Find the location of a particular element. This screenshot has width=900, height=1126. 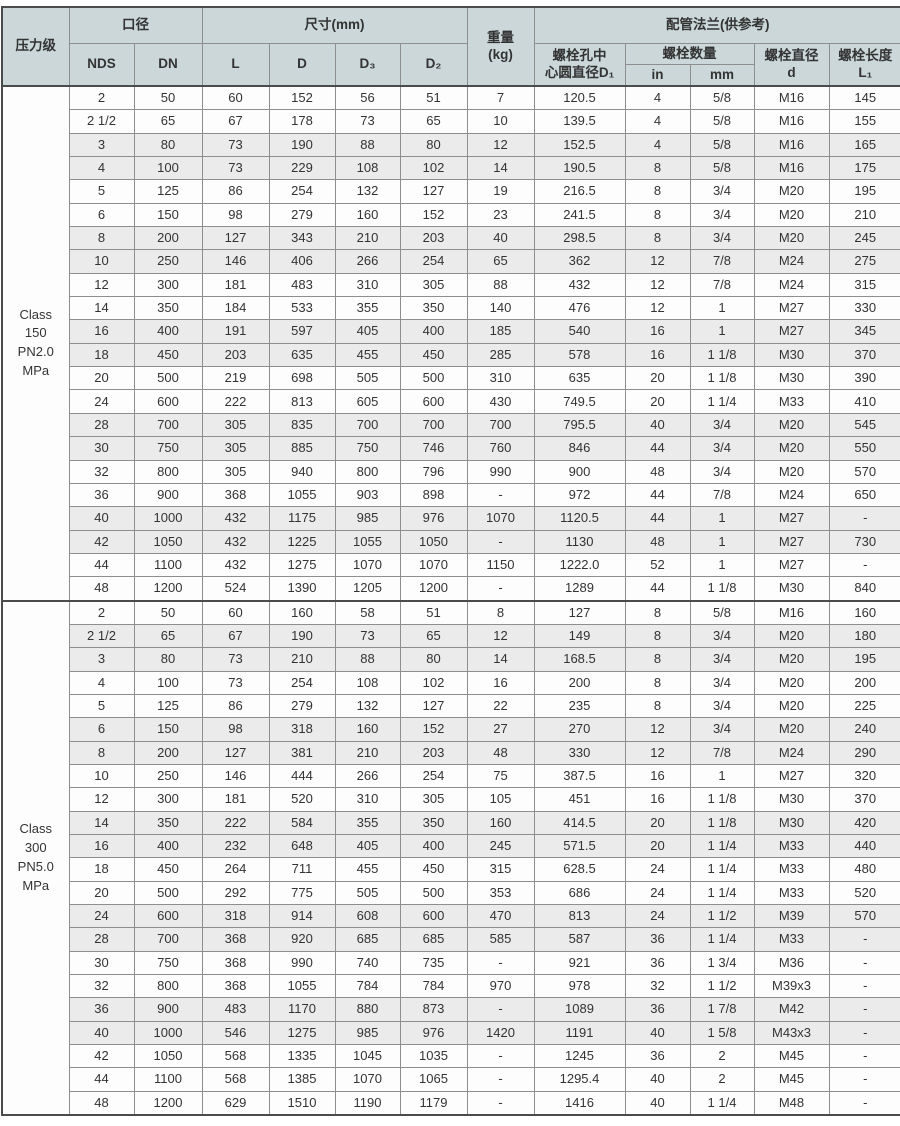

table-row: 24 600 222 813 605 600 430 749.5 20 1 1/4 M33 410 is located at coordinates (451, 401).